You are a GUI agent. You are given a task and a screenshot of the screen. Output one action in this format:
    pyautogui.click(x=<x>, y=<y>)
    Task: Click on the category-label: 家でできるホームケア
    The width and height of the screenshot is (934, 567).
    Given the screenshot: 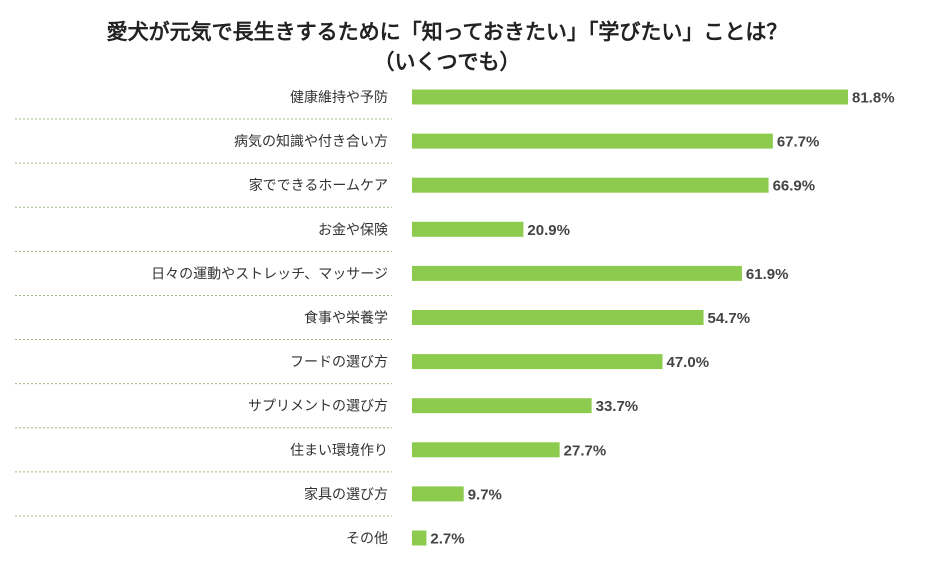 What is the action you would take?
    pyautogui.click(x=318, y=185)
    